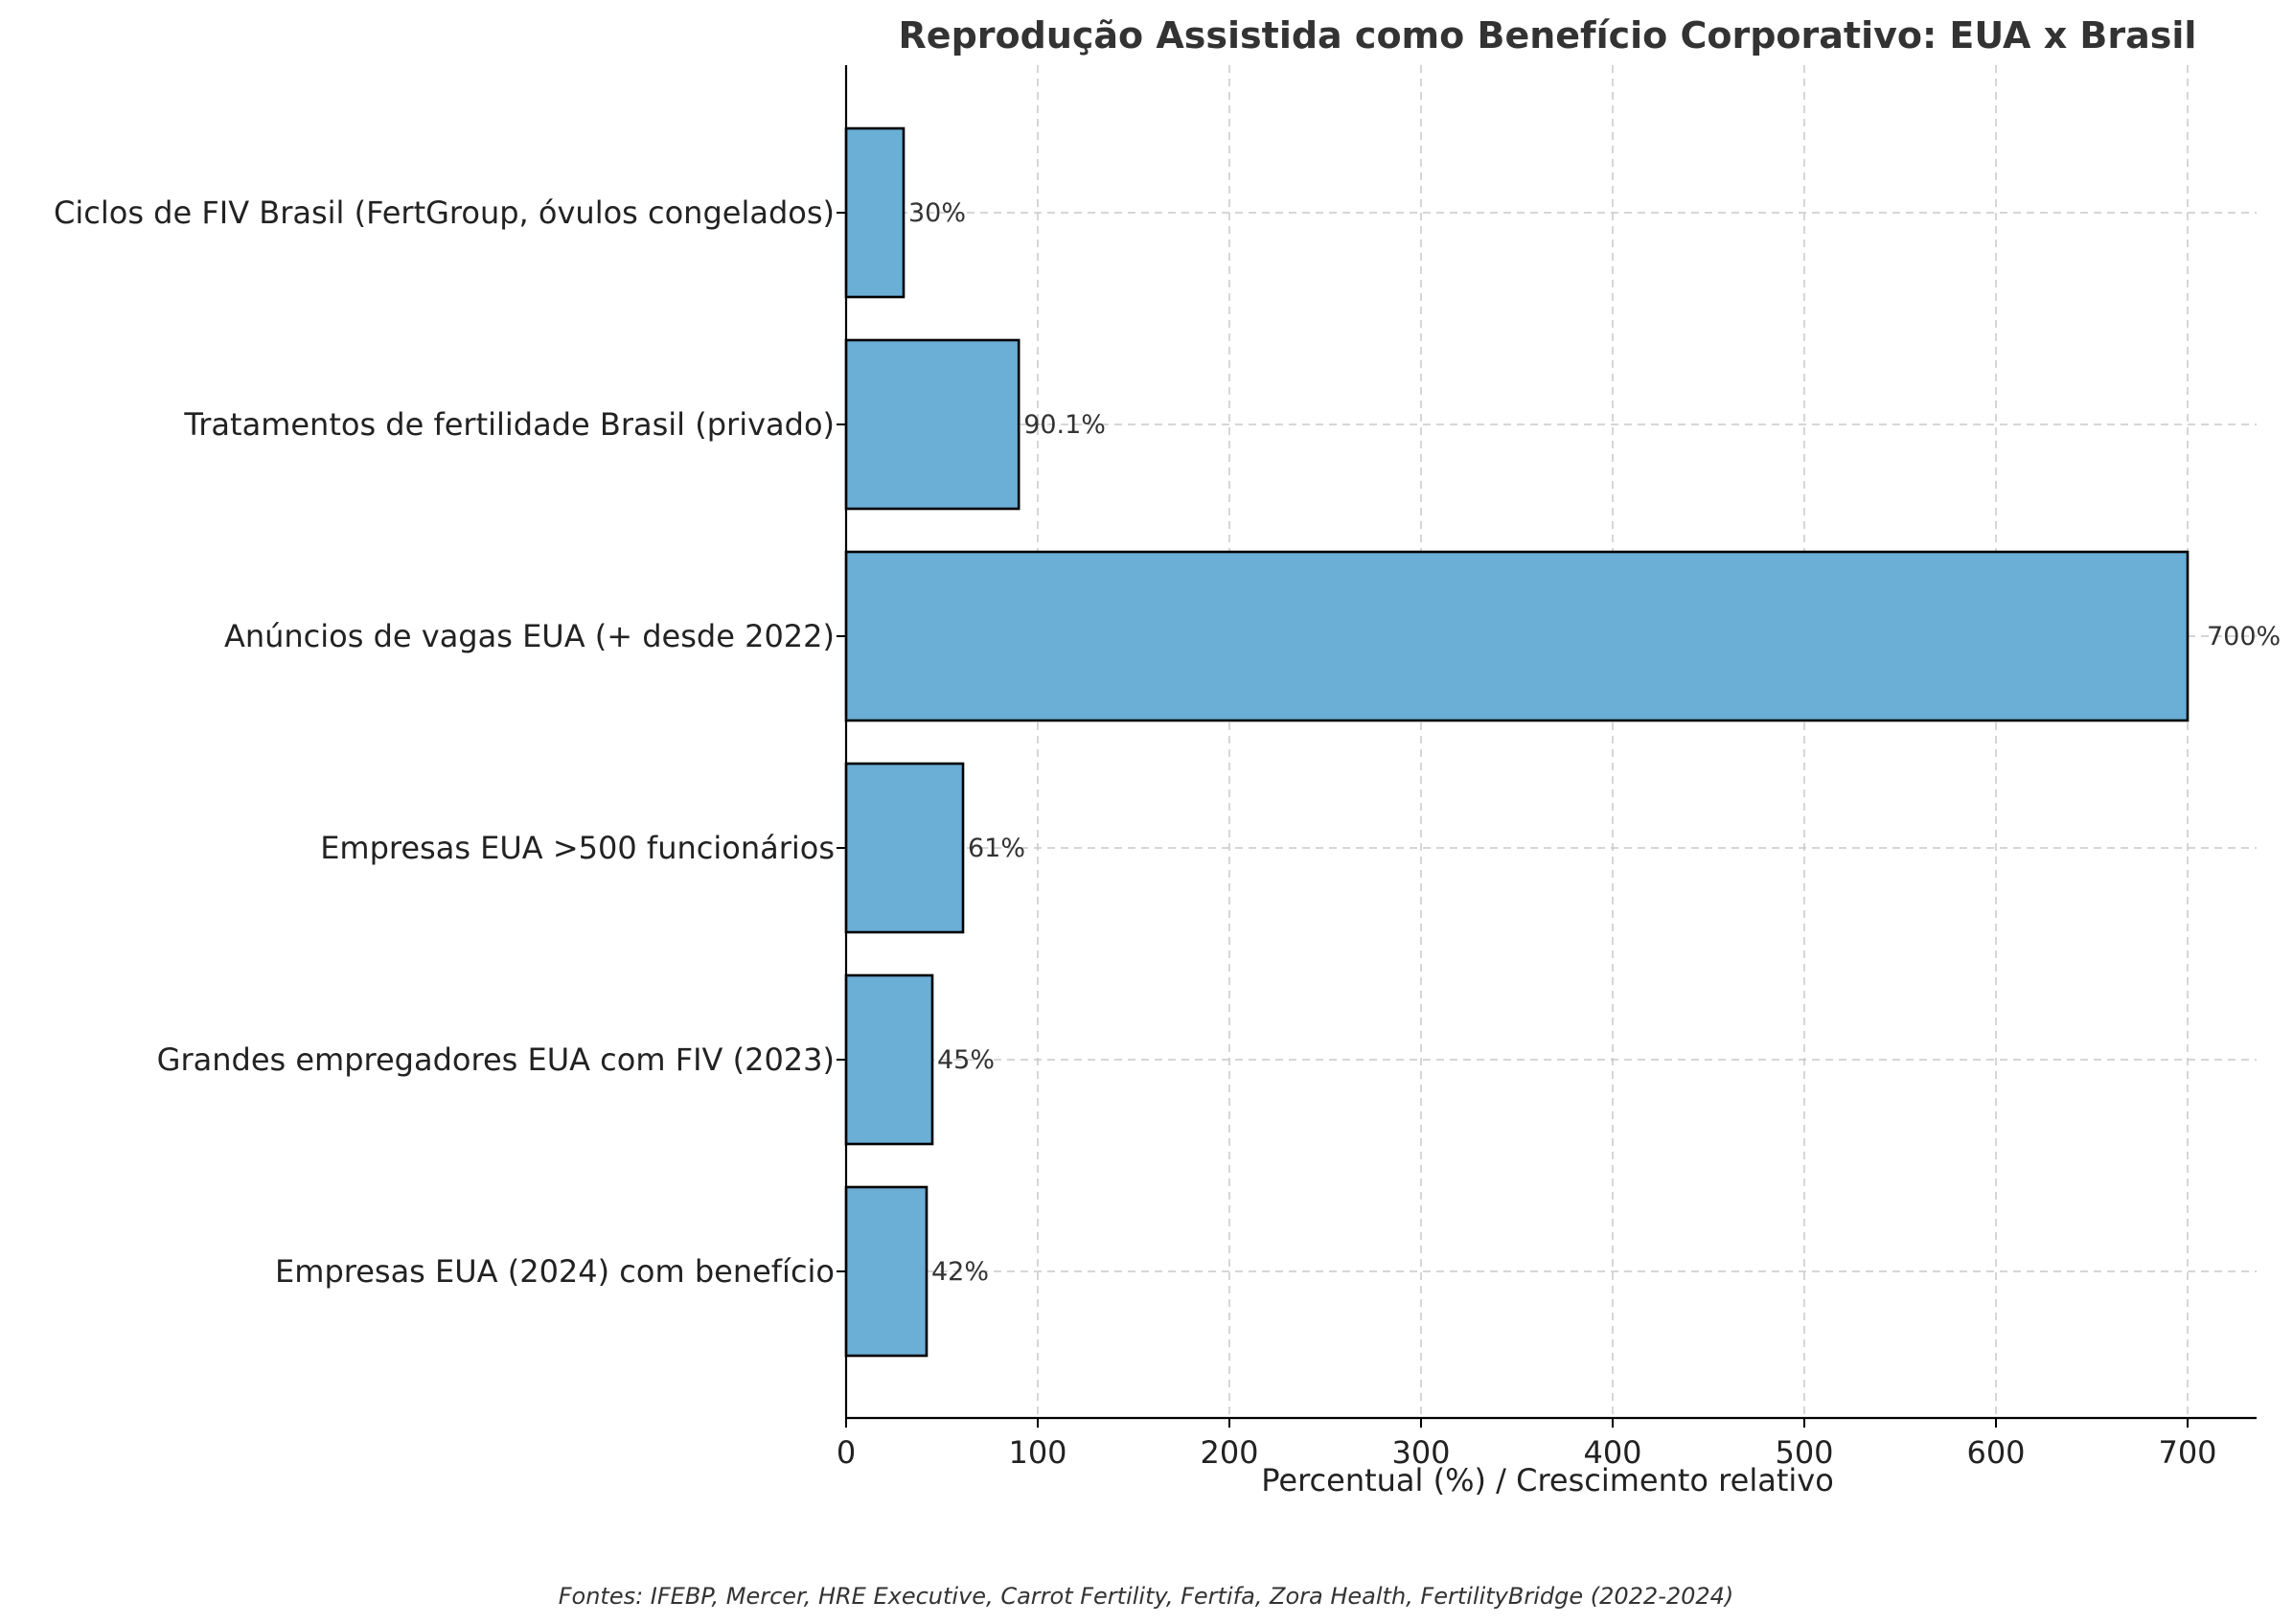 This screenshot has width=2293, height=1624. Describe the element at coordinates (937, 213) in the screenshot. I see `data-label: 30%` at that location.